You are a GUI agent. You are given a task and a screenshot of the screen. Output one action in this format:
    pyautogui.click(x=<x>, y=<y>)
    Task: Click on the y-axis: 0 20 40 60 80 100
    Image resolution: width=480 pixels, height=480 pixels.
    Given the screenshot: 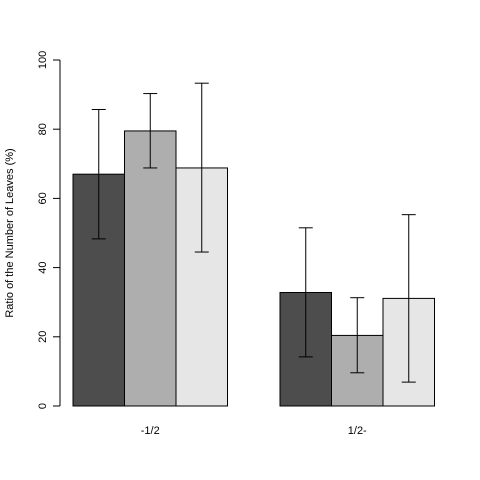 What is the action you would take?
    pyautogui.click(x=49, y=230)
    